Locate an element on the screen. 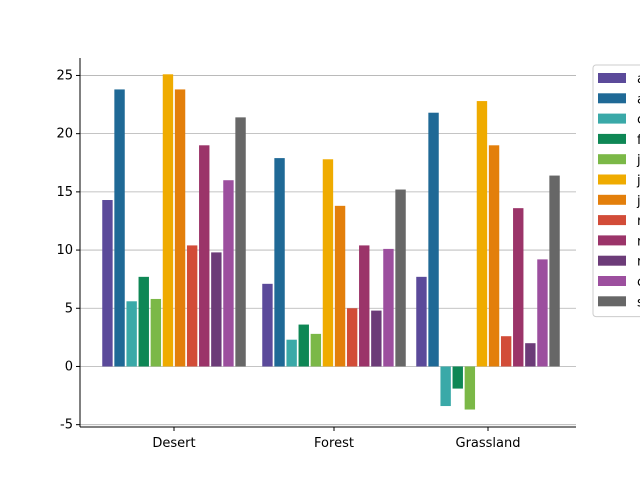 This screenshot has width=640, height=480. x-tick-label: Forest is located at coordinates (334, 443).